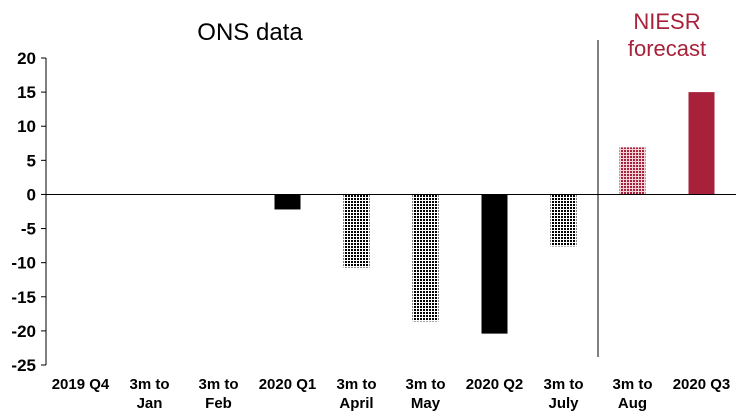 This screenshot has height=417, width=749. I want to click on x-tick-label: July, so click(563, 403).